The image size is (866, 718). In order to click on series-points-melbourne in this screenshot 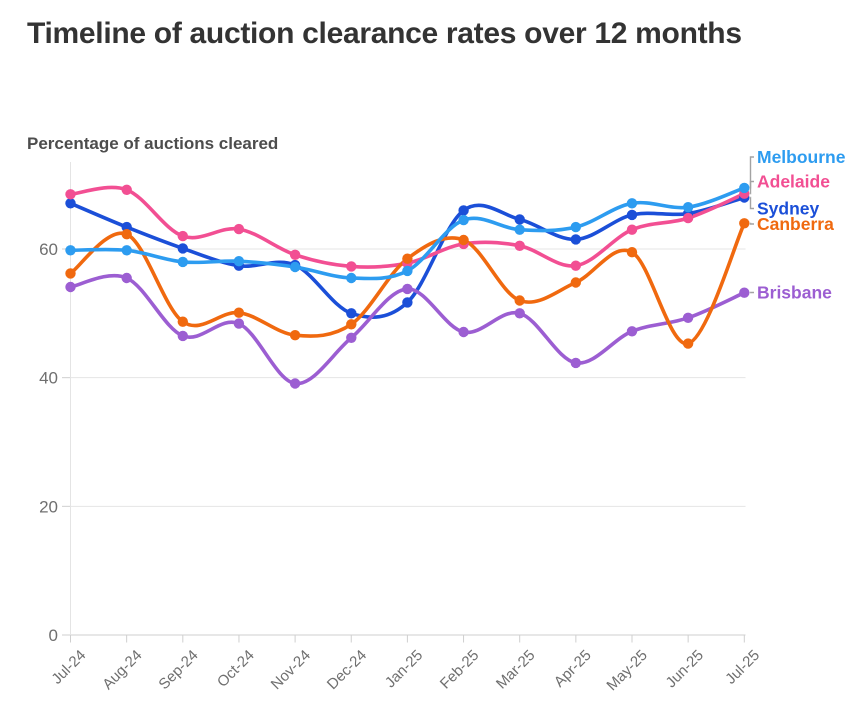, I will do `click(407, 233)`.